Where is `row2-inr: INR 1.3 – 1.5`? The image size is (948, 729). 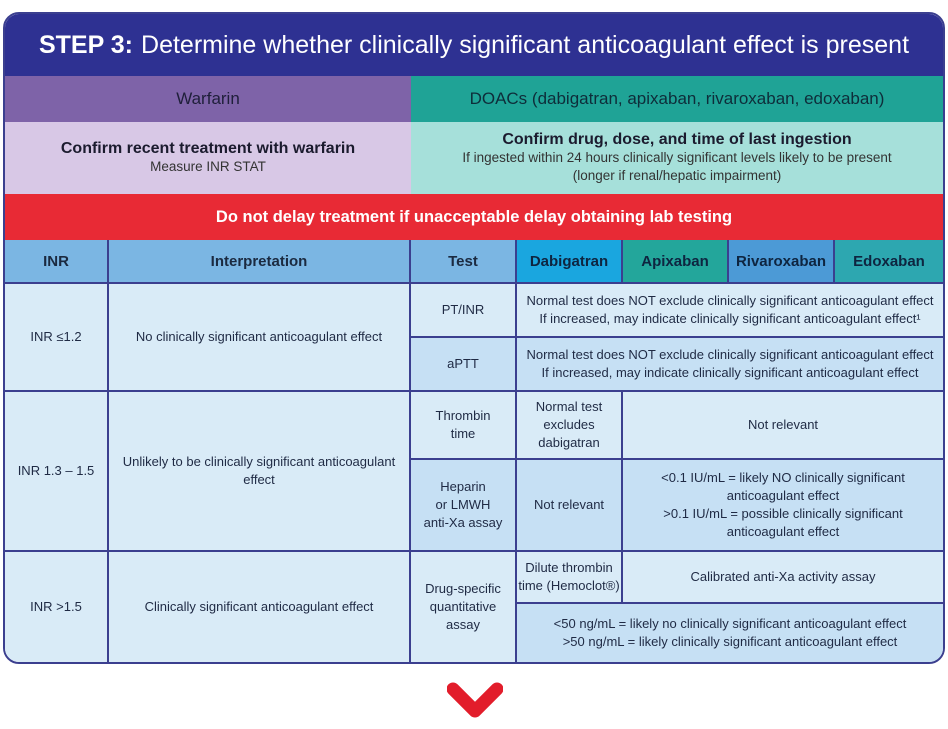 row2-inr: INR 1.3 – 1.5 is located at coordinates (57, 472).